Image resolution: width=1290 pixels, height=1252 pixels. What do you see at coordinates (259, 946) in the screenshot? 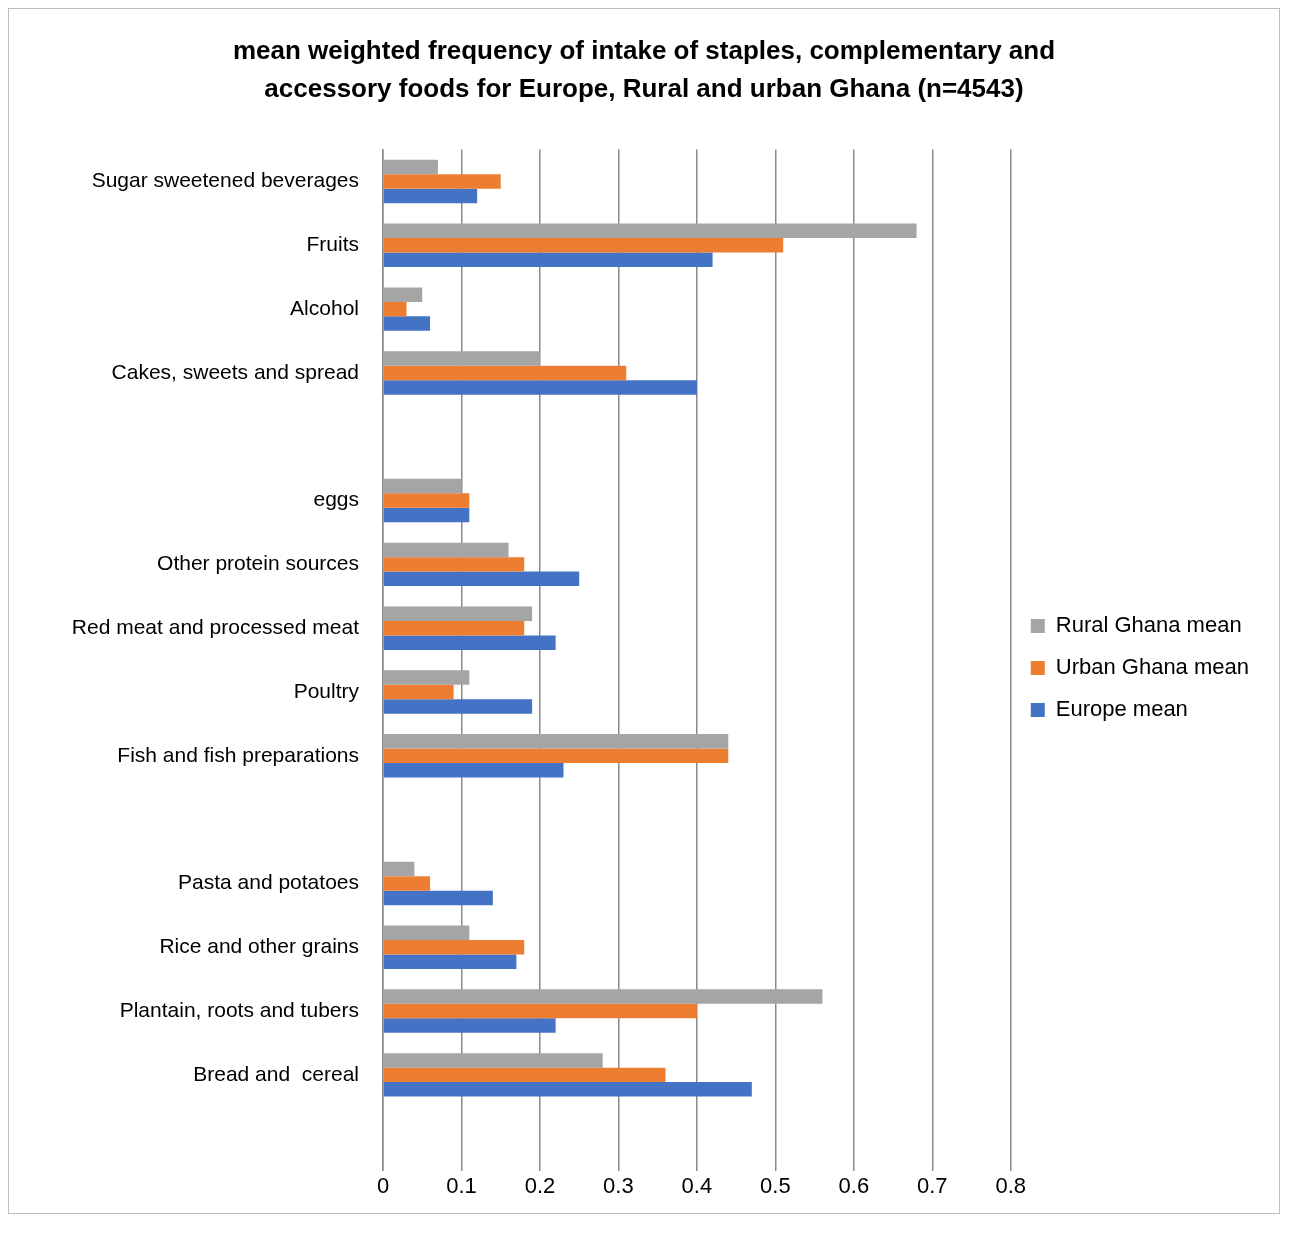
I see `y-tick-label: Rice and other grains` at bounding box center [259, 946].